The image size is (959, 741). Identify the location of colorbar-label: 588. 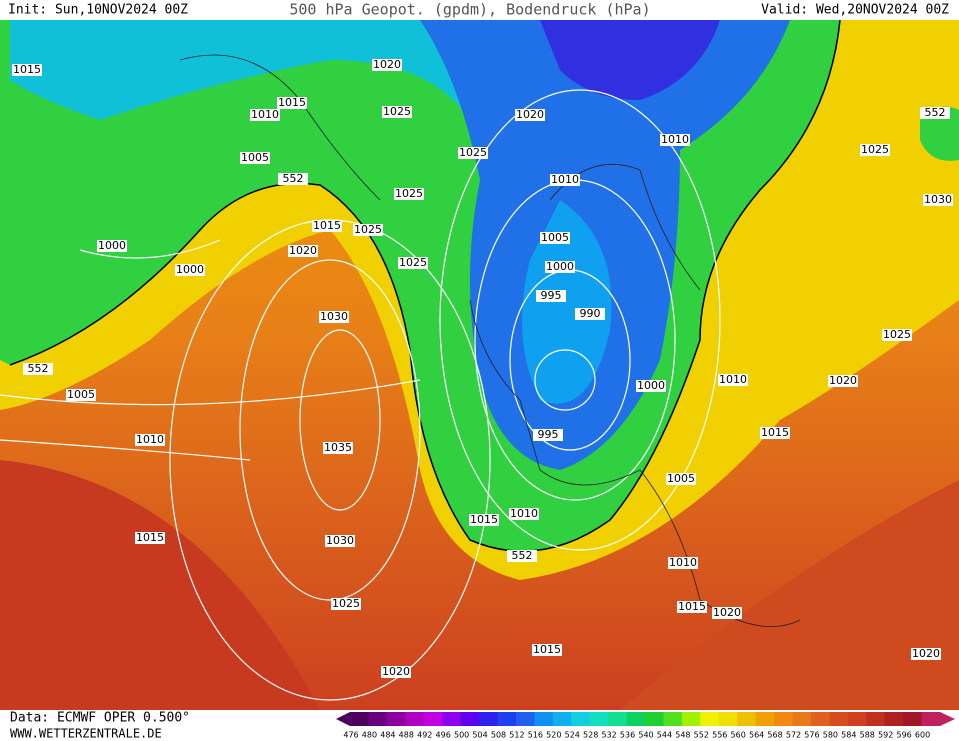
(867, 735).